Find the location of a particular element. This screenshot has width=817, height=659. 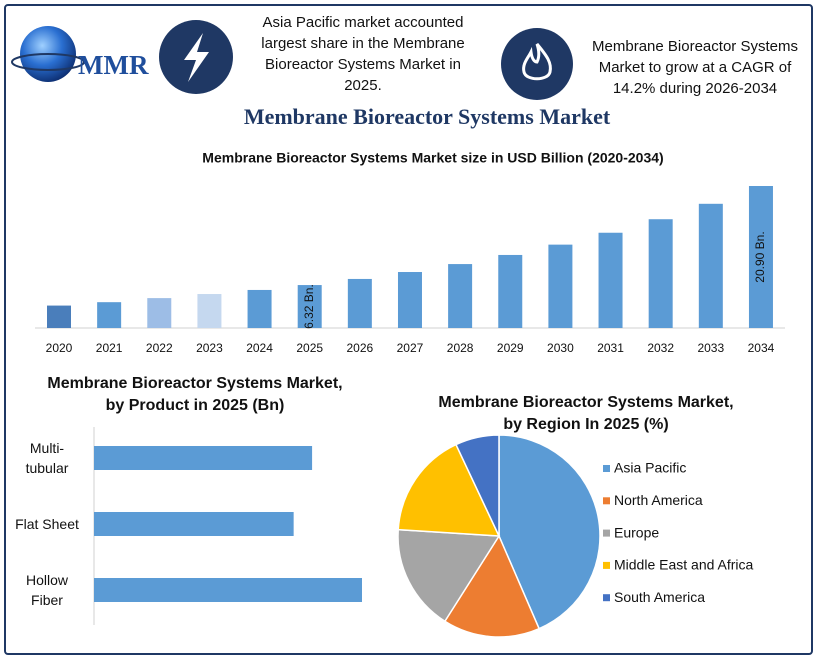

legend-label: Europe is located at coordinates (636, 532).